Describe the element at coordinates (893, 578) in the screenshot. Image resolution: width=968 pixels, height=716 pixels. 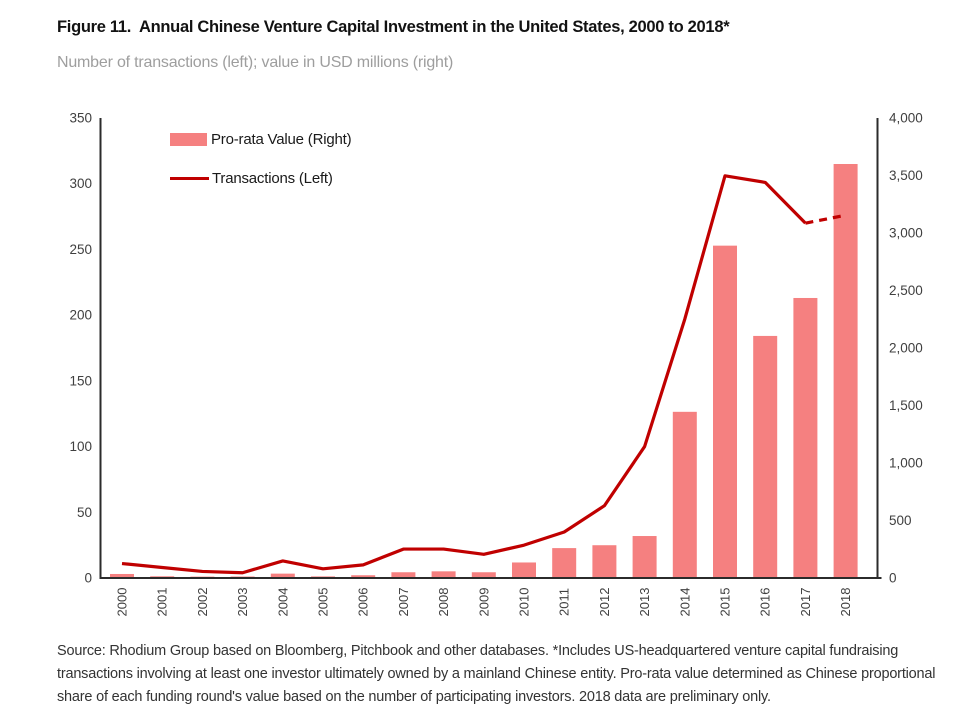
I see `right-axis-tick: 0` at that location.